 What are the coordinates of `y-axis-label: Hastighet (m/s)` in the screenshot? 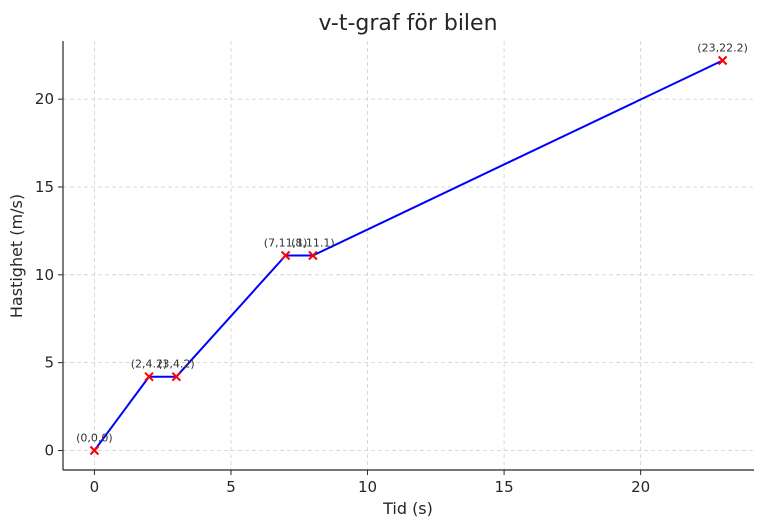 It's located at (16, 256).